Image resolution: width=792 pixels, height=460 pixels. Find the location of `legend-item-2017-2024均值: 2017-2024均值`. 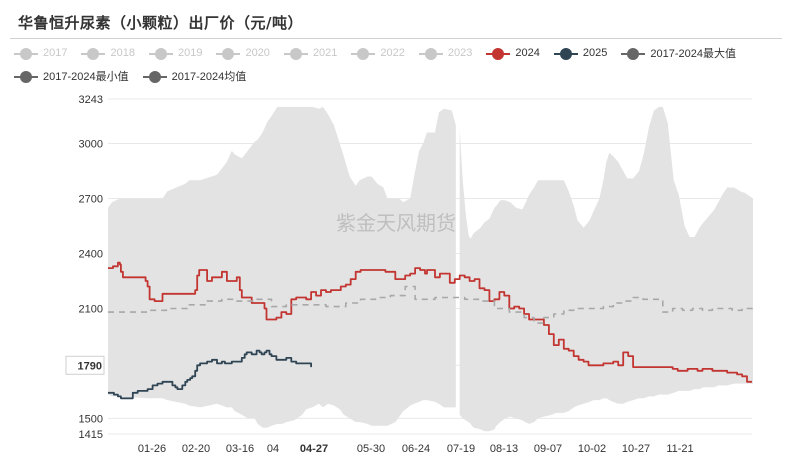

legend-item-2017-2024均值: 2017-2024均值 is located at coordinates (194, 76).